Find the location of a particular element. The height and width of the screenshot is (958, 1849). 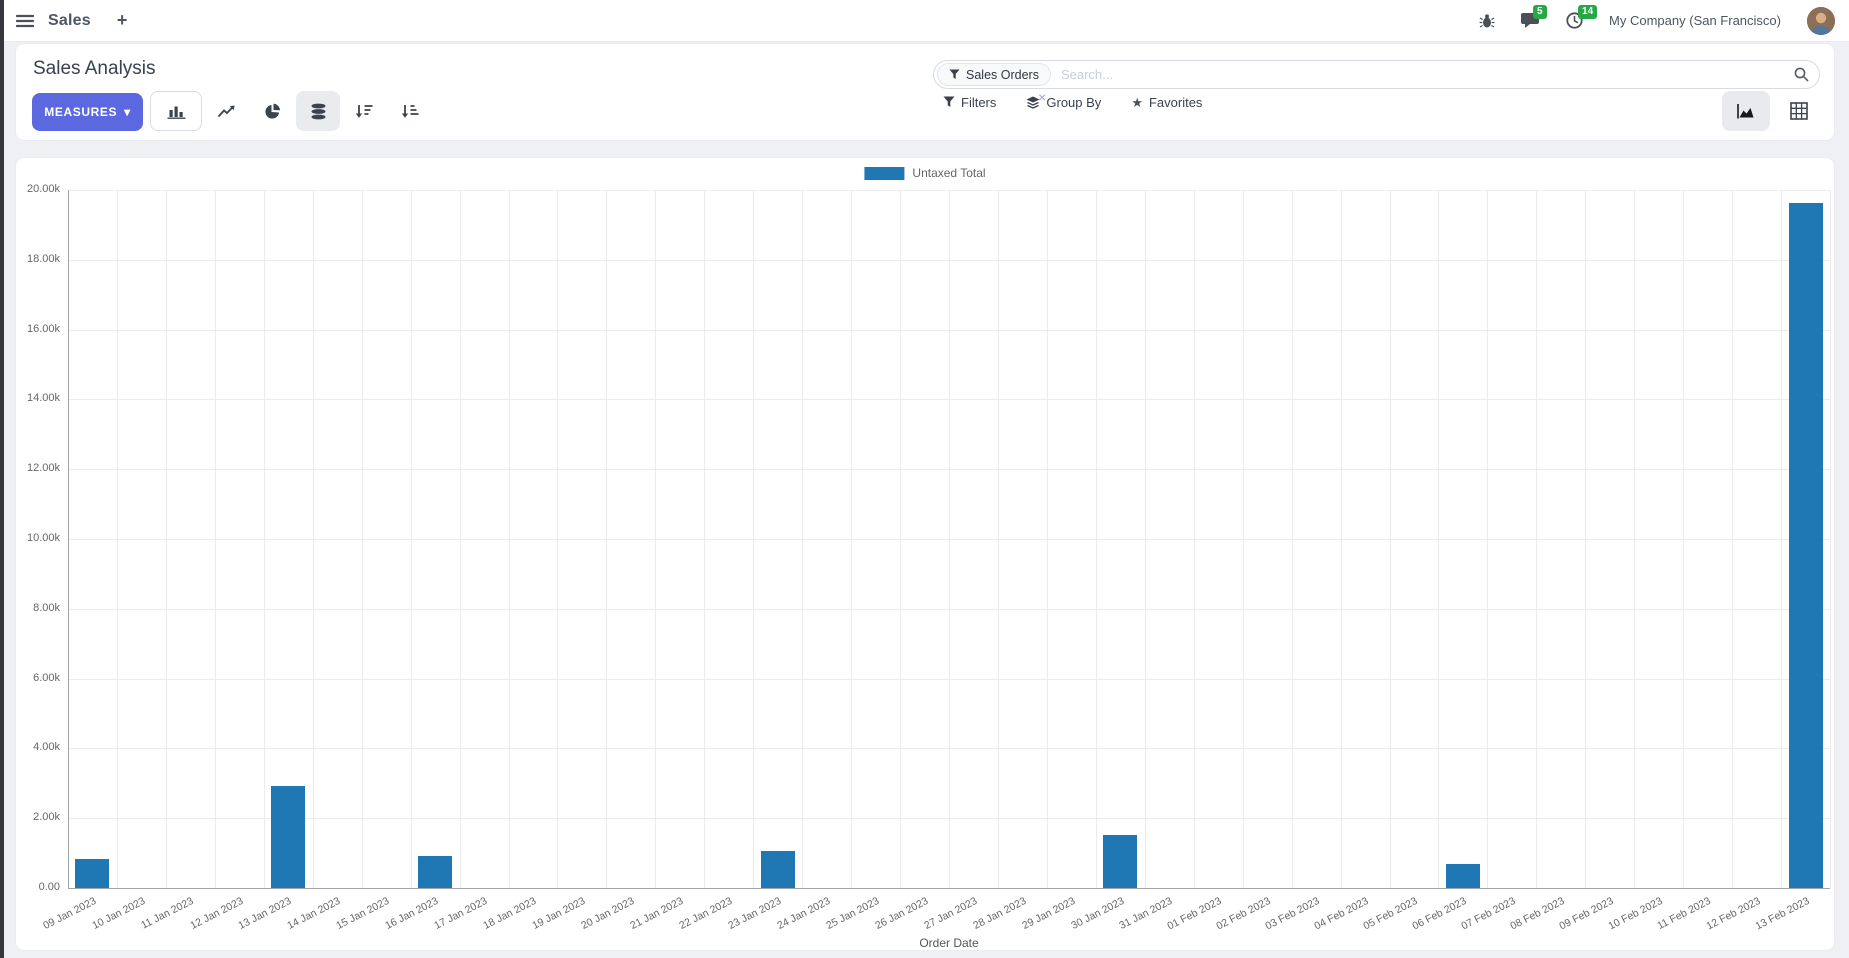

y-tick-label: 16.00k is located at coordinates (43, 328).